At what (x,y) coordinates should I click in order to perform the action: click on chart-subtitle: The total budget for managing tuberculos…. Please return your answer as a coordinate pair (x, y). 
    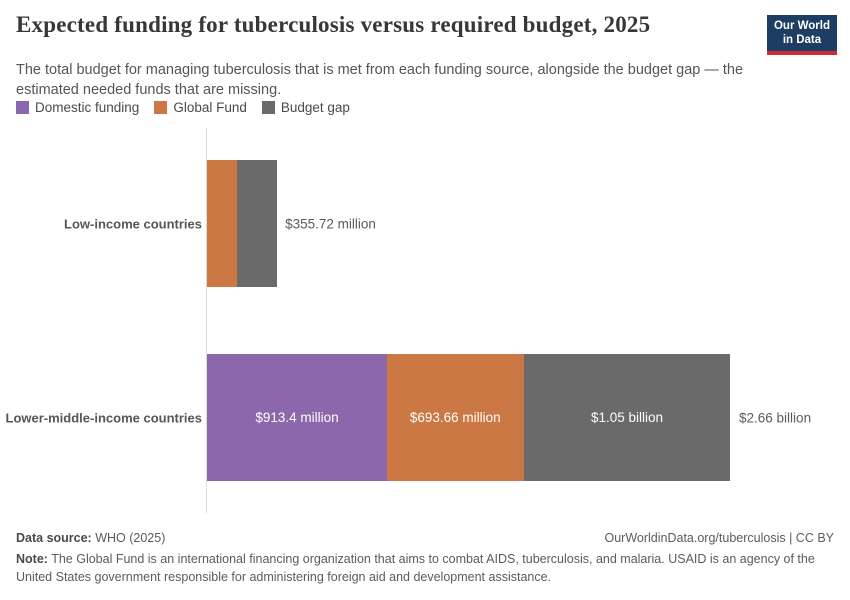
    Looking at the image, I should click on (380, 80).